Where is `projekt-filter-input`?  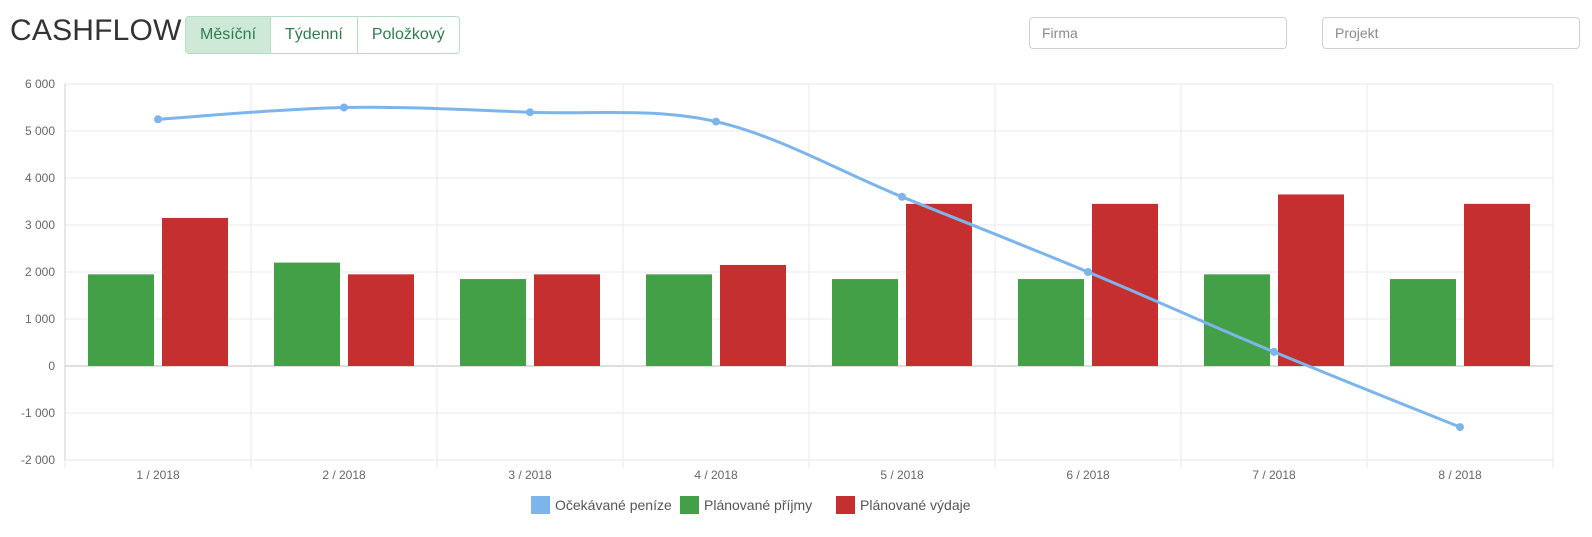 projekt-filter-input is located at coordinates (1451, 33).